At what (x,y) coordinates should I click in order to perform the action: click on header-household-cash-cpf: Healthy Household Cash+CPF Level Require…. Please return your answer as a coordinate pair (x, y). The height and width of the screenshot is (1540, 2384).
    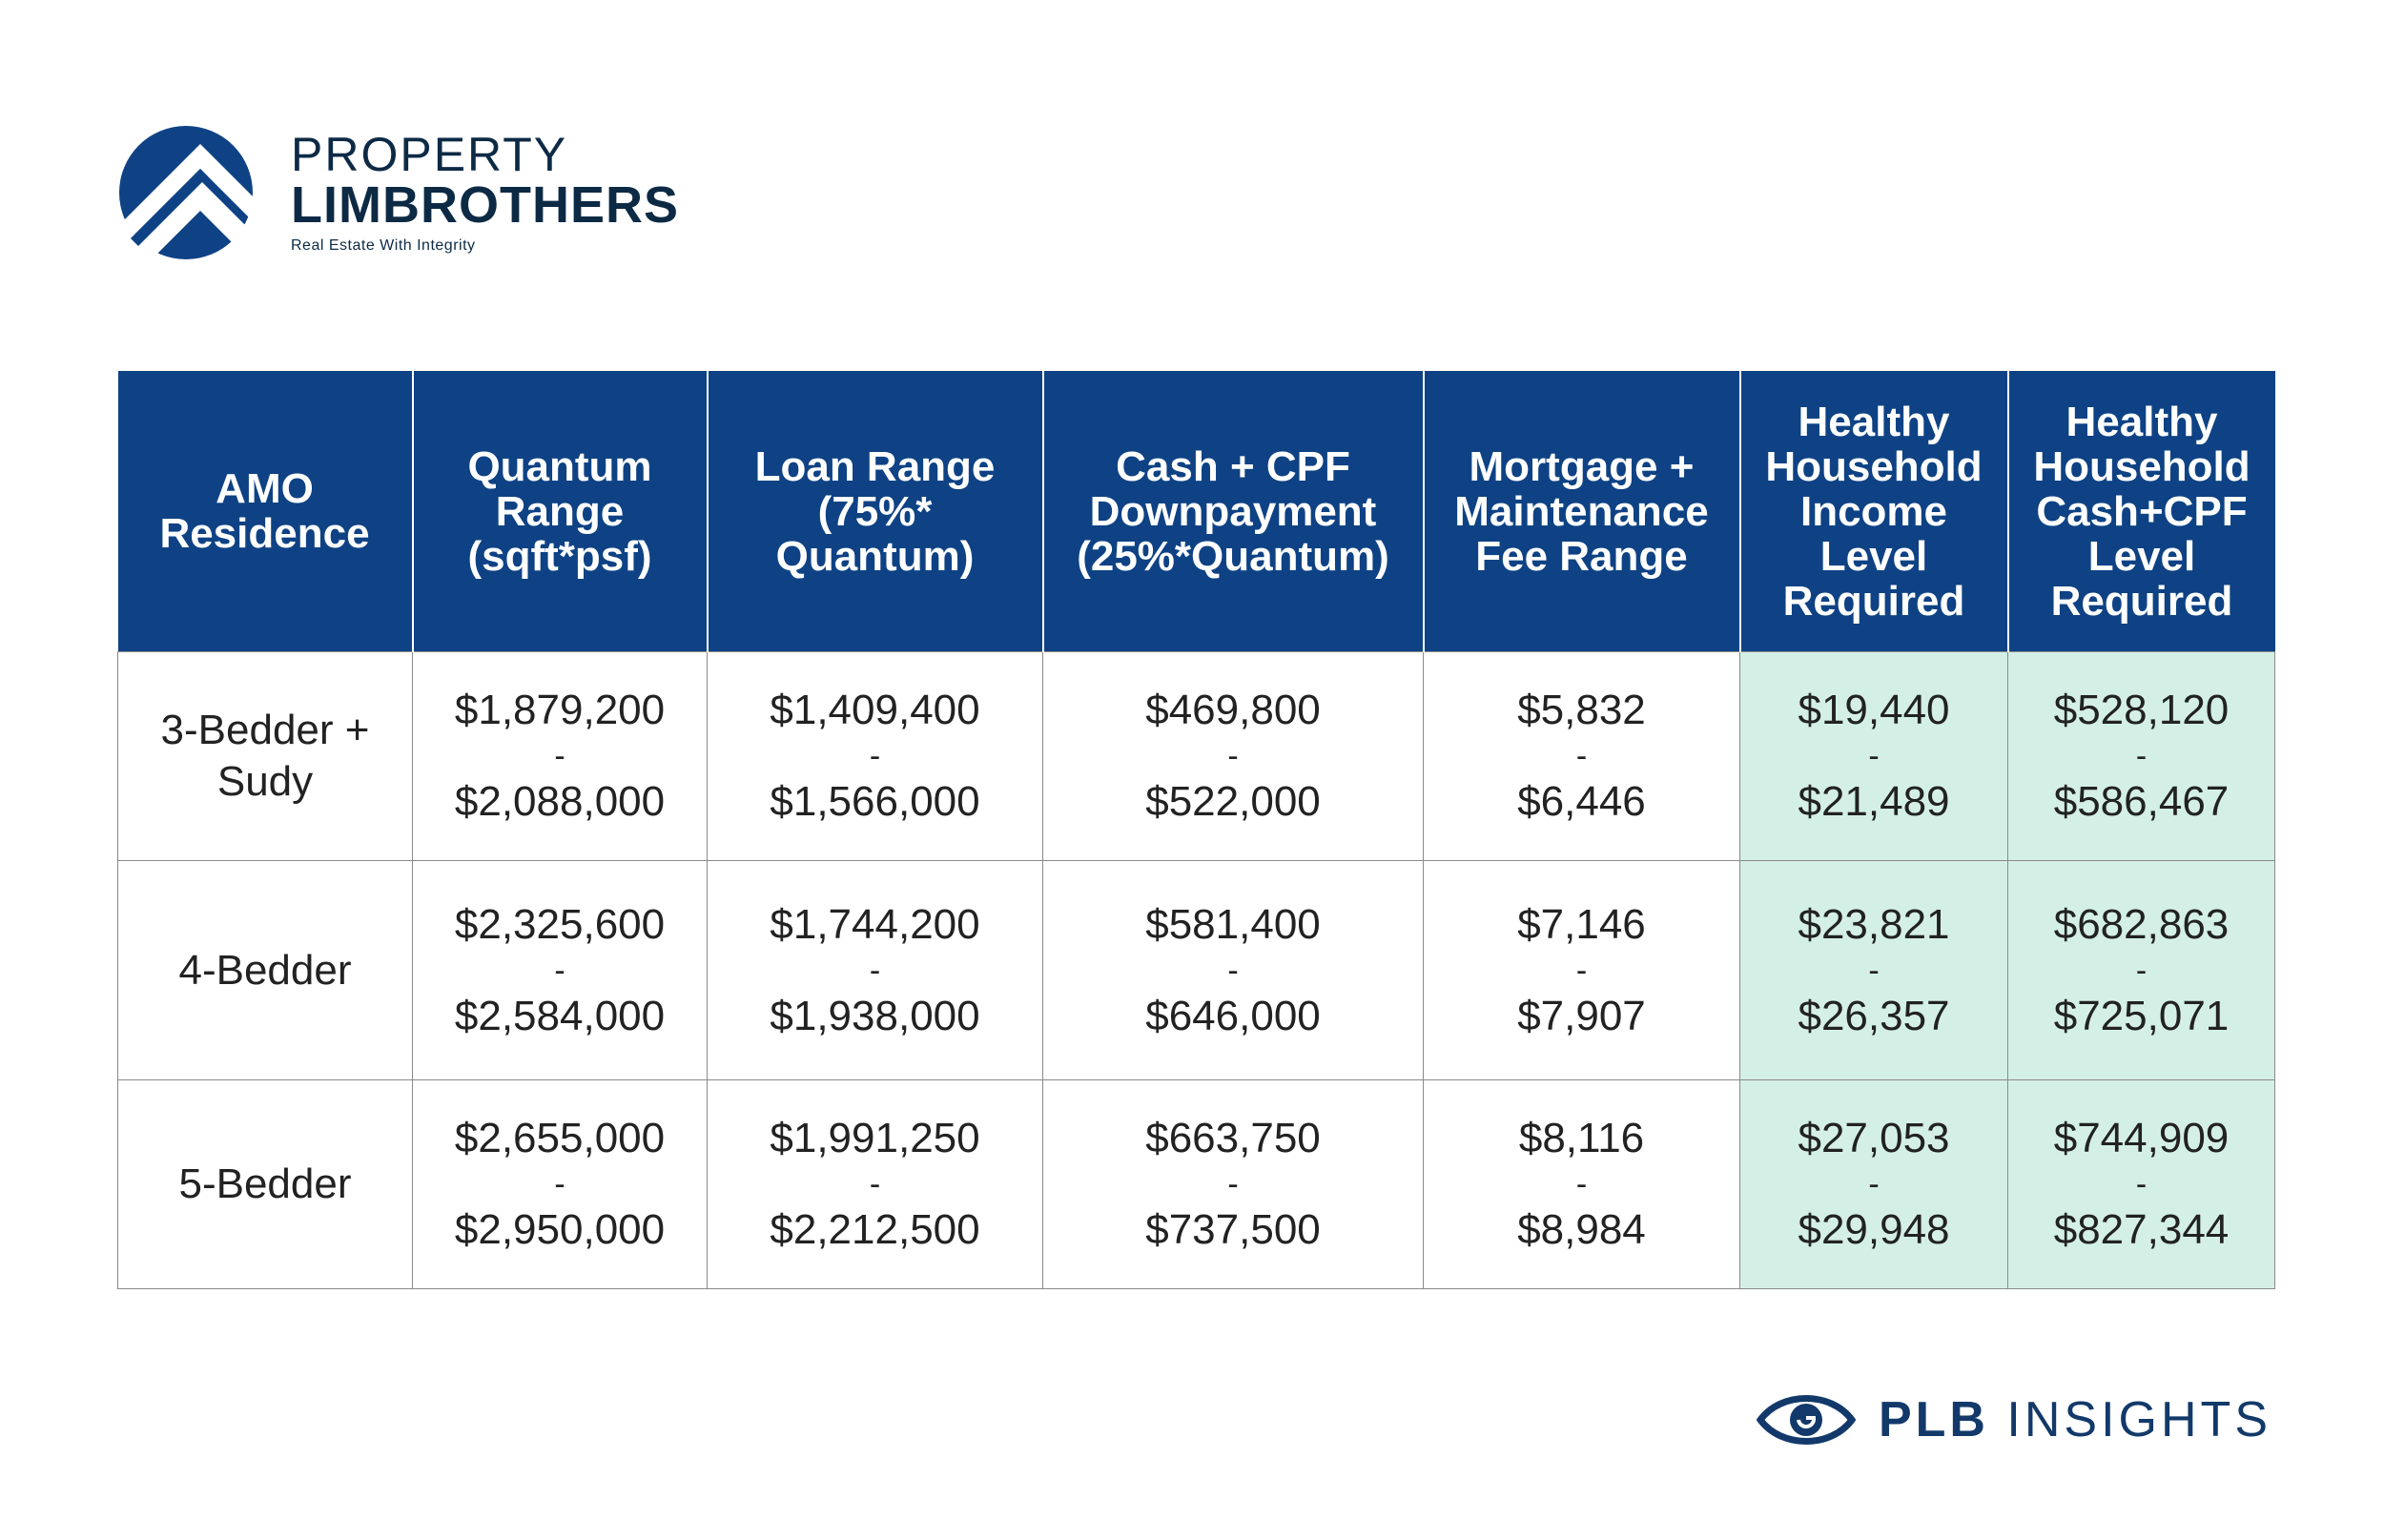
    Looking at the image, I should click on (2140, 512).